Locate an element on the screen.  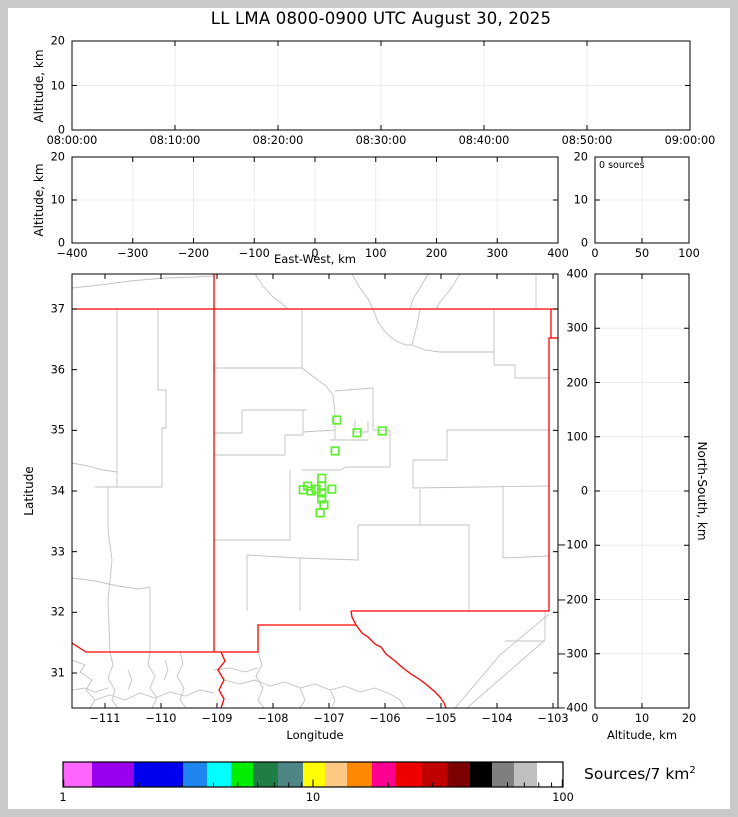
x-tick-label: −400 is located at coordinates (72, 253).